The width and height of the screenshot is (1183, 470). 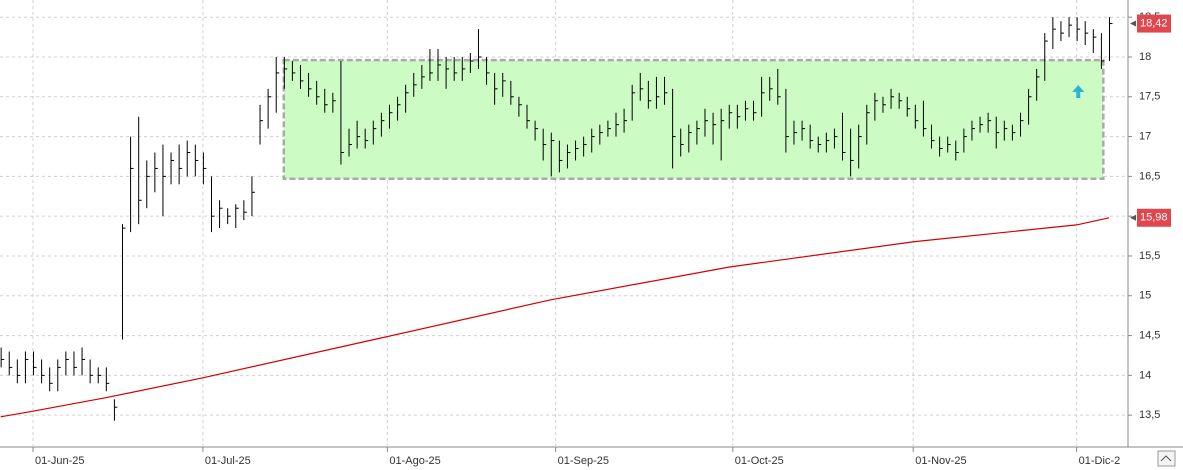 What do you see at coordinates (1149, 176) in the screenshot?
I see `y-tick-label: 16,5` at bounding box center [1149, 176].